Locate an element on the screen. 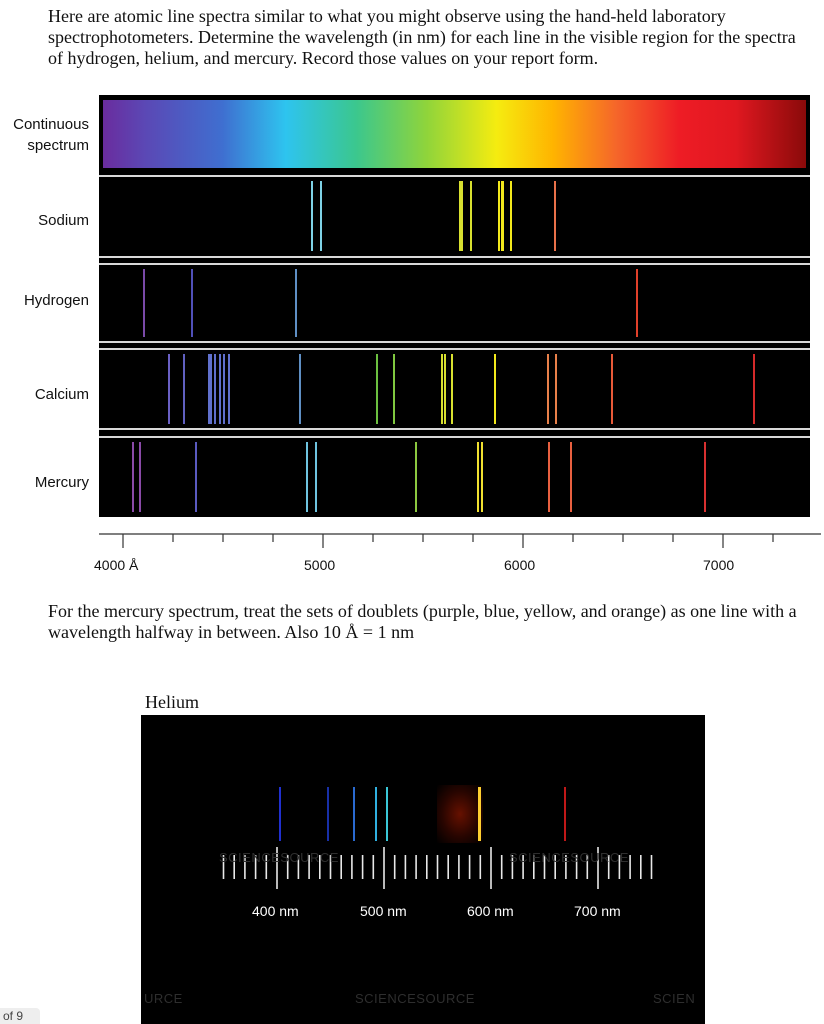  mercury-label: Mercury is located at coordinates (61, 482).